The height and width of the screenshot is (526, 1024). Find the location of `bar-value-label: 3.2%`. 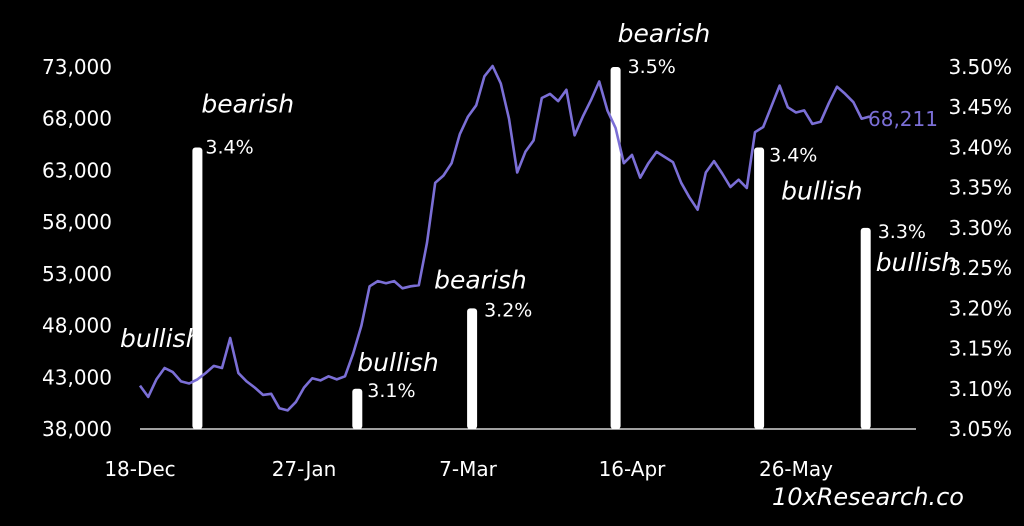

bar-value-label: 3.2% is located at coordinates (508, 310).